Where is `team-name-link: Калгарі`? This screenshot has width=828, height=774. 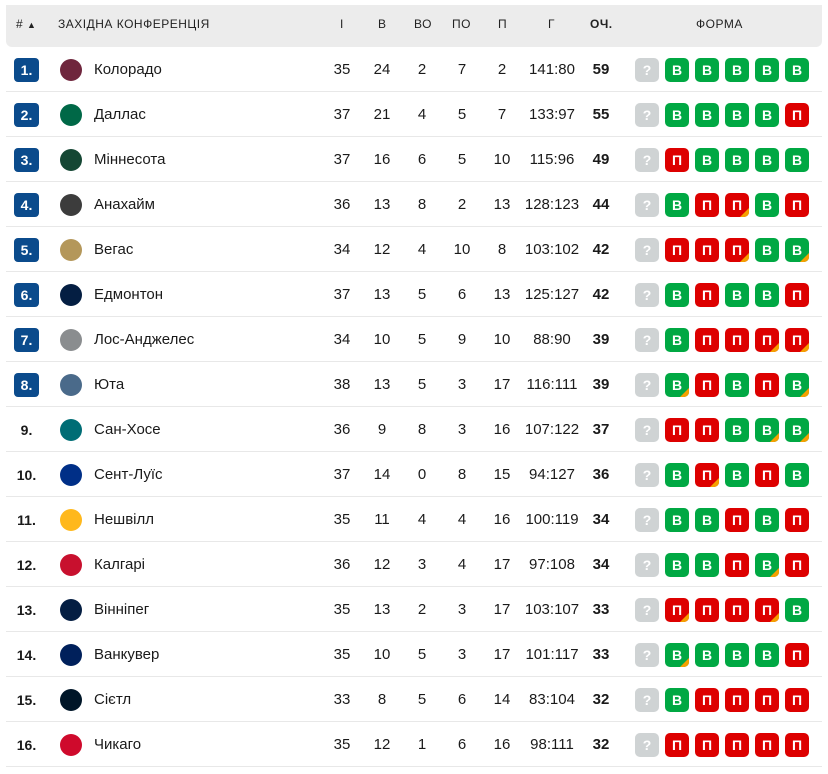
team-name-link: Калгарі is located at coordinates (119, 564).